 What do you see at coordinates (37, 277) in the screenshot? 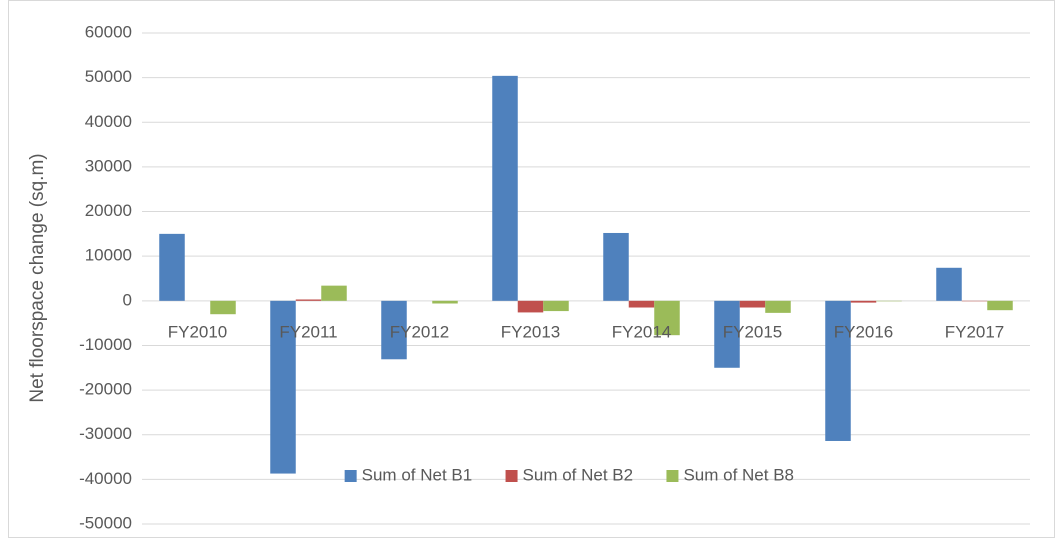
I see `y-axis-title: Net floorspace change (sq.m)` at bounding box center [37, 277].